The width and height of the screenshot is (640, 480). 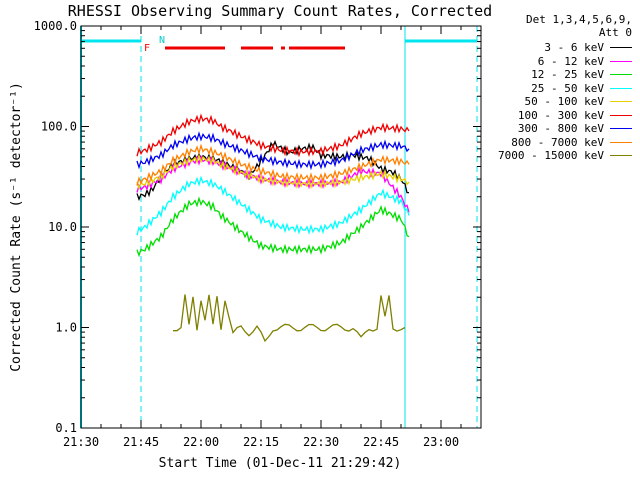 What do you see at coordinates (615, 32) in the screenshot?
I see `legend-header-line-2: Att 0` at bounding box center [615, 32].